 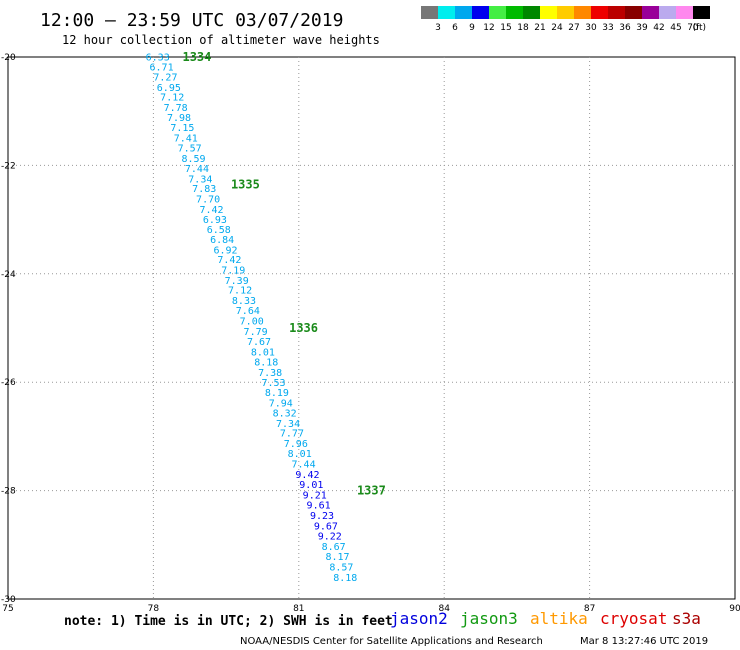 What do you see at coordinates (489, 618) in the screenshot?
I see `satellite-jason3: jason3` at bounding box center [489, 618].